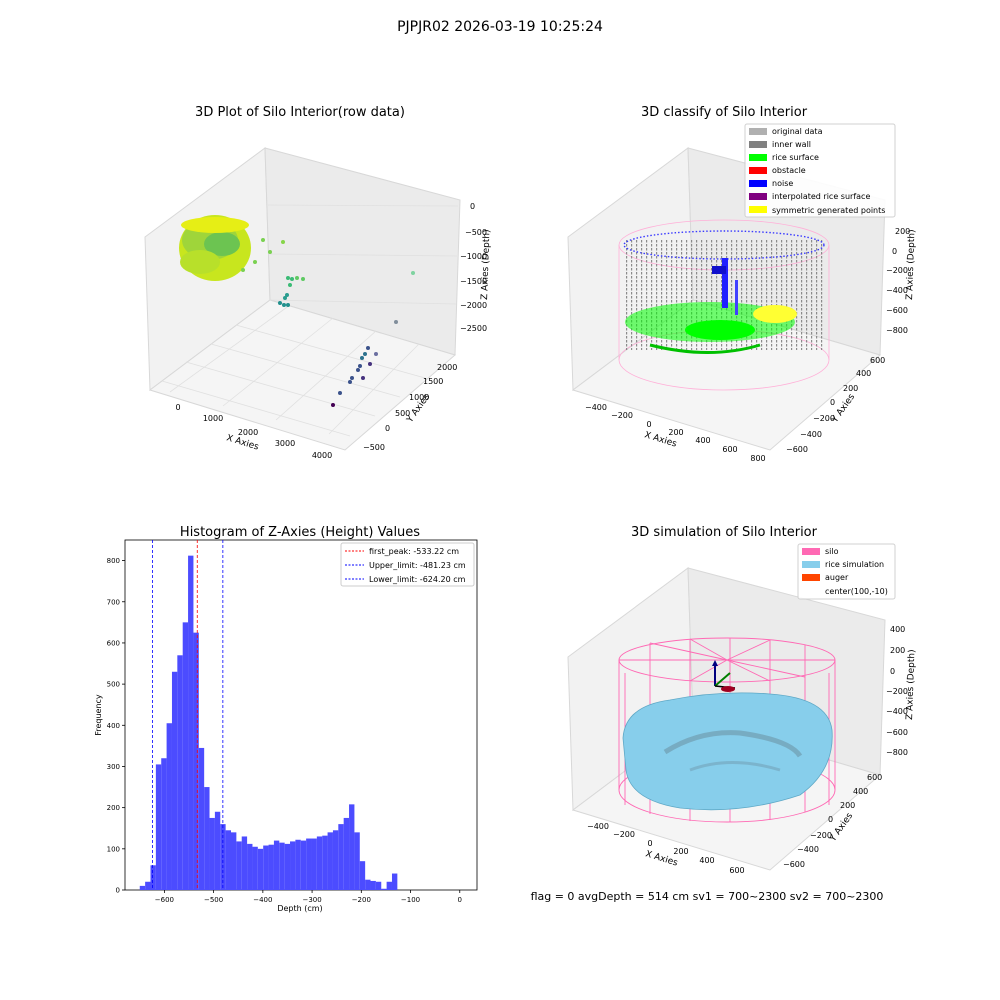 The image size is (1000, 1000). I want to click on raw-y-tick: 1000, so click(419, 397).